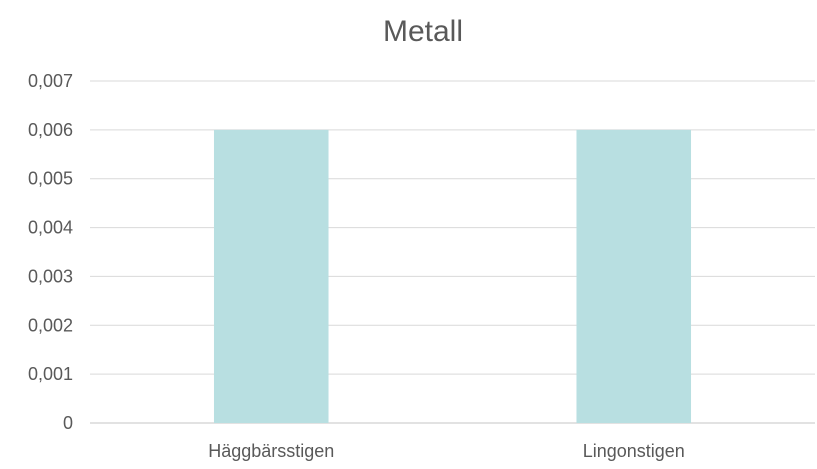  I want to click on y-tick-label: 0,003, so click(50, 276).